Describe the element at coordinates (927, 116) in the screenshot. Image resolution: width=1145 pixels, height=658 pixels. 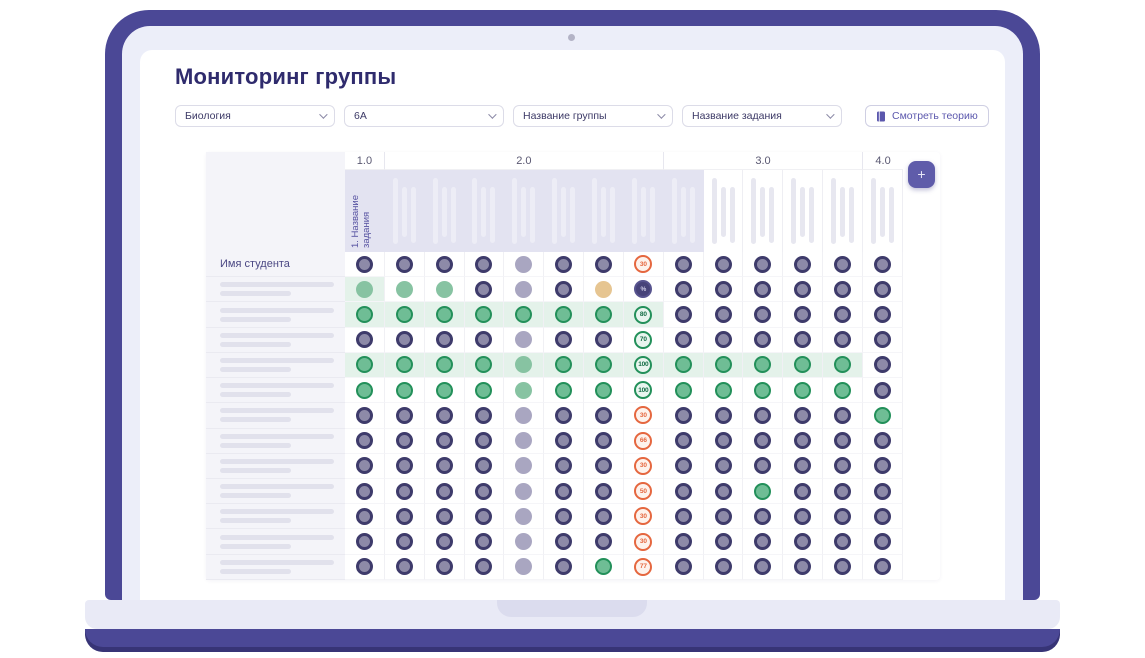
I see `view-theory-button: Смотреть теорию` at that location.